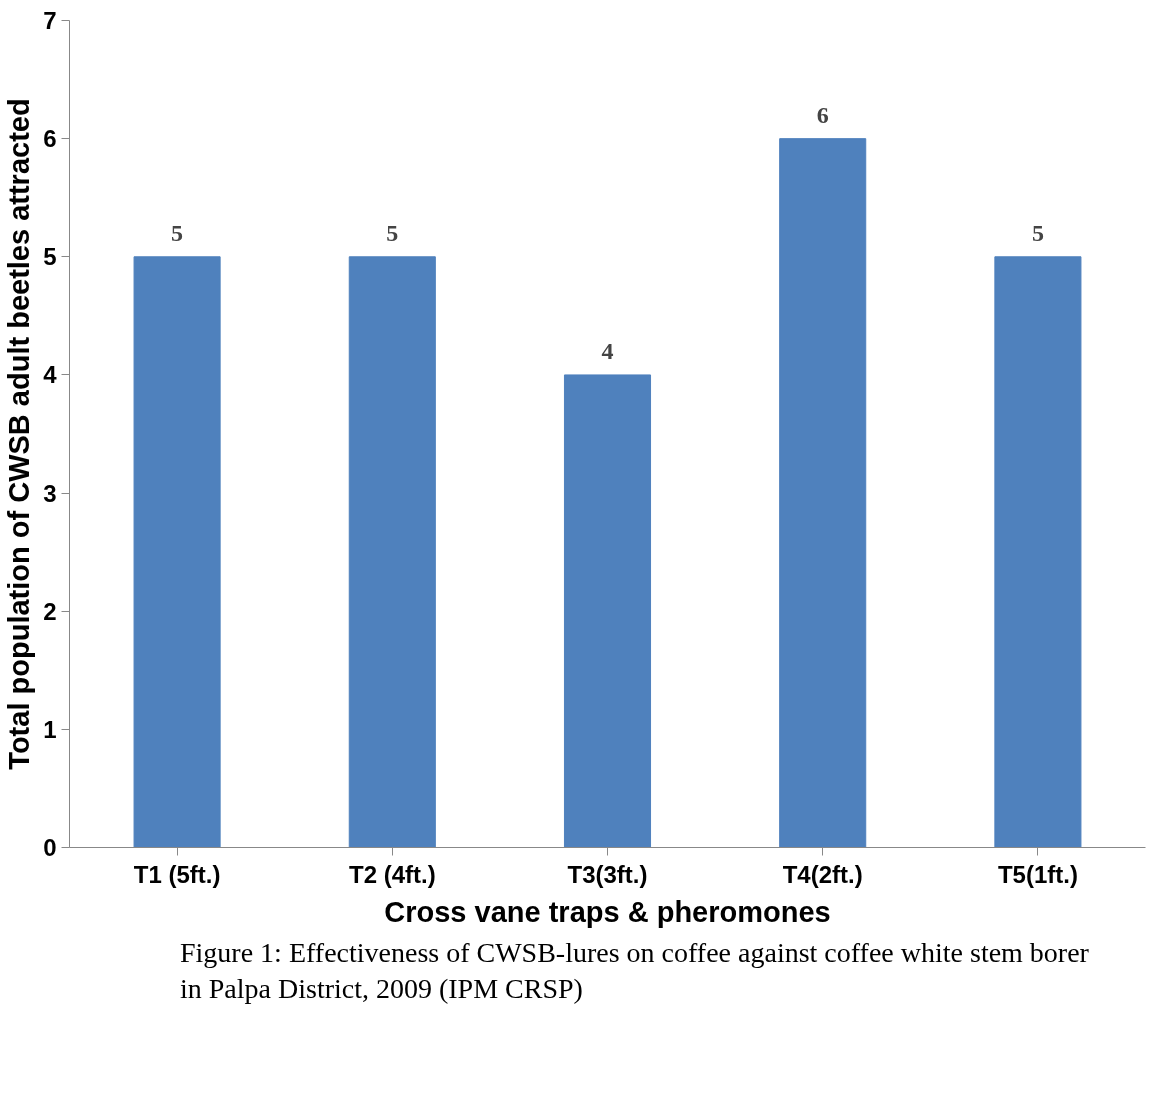 This screenshot has height=1104, width=1171. I want to click on y-axis-title: Total population of CWSB adult beetles attracted, so click(19, 434).